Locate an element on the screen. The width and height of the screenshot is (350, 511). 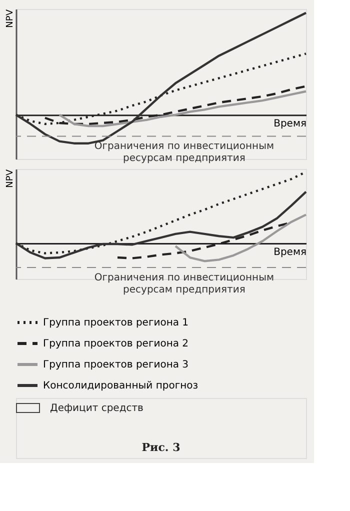
legend-label: Группа проектов региона 1 is located at coordinates (116, 323).